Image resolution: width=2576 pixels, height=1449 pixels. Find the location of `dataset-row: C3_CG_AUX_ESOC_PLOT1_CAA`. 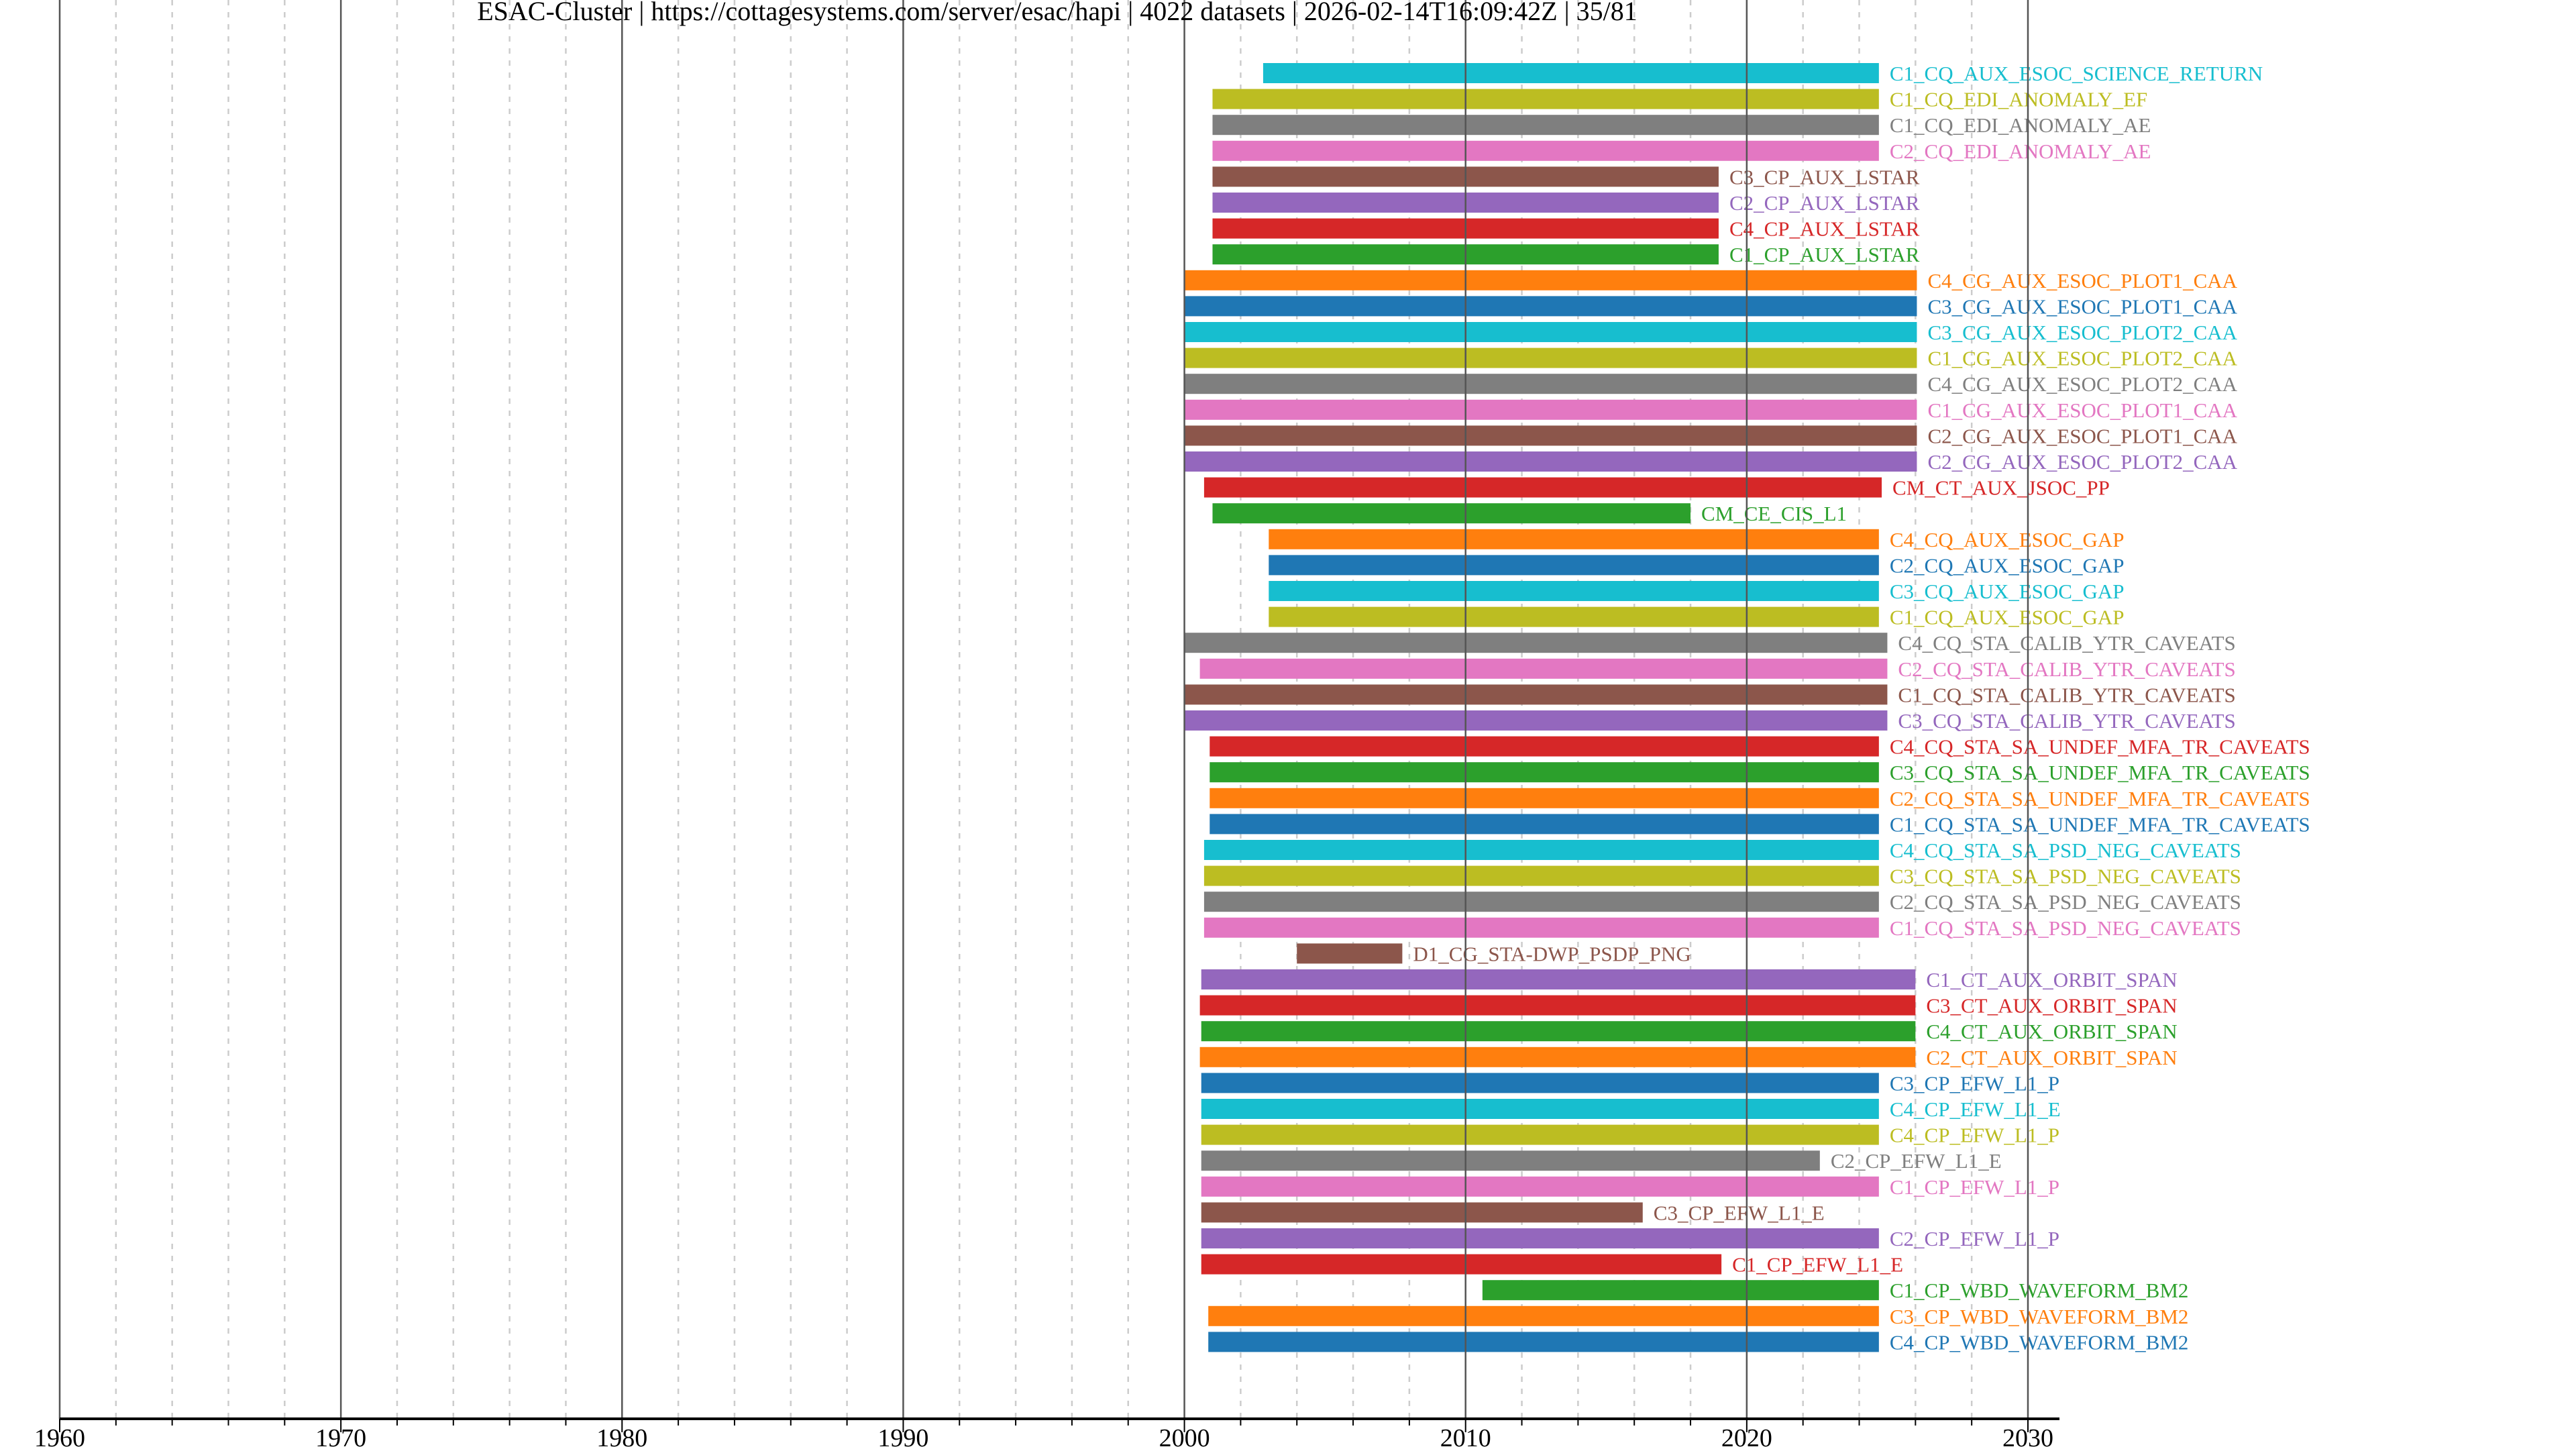

dataset-row: C3_CG_AUX_ESOC_PLOT1_CAA is located at coordinates (1711, 306).